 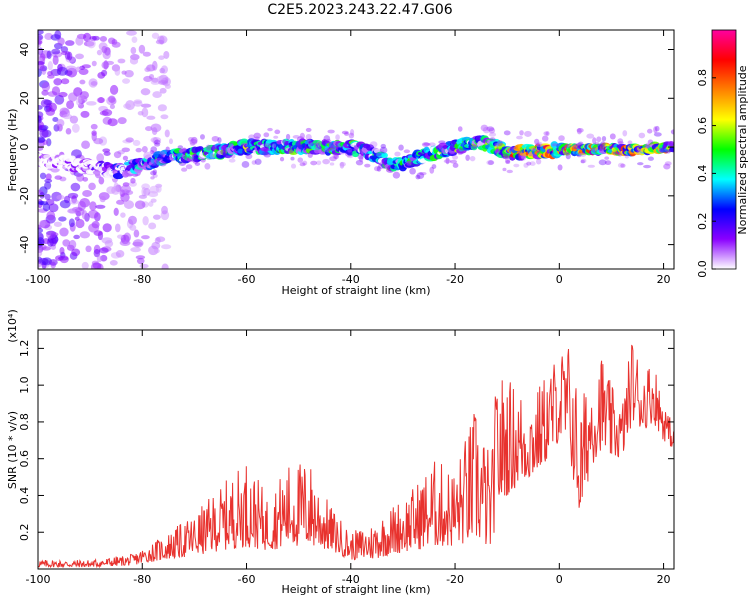 What do you see at coordinates (24, 459) in the screenshot?
I see `y-tick-label: 0.6` at bounding box center [24, 459].